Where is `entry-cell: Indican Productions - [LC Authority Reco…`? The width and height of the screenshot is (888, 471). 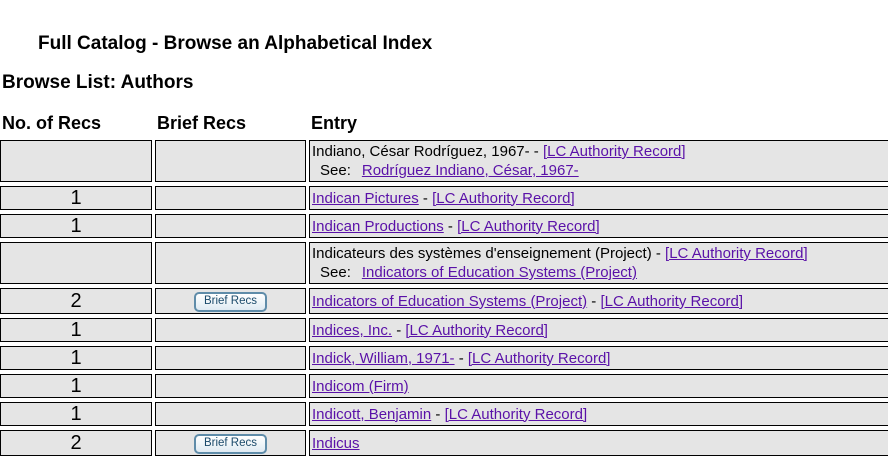
entry-cell: Indican Productions - [LC Authority Reco… is located at coordinates (598, 226).